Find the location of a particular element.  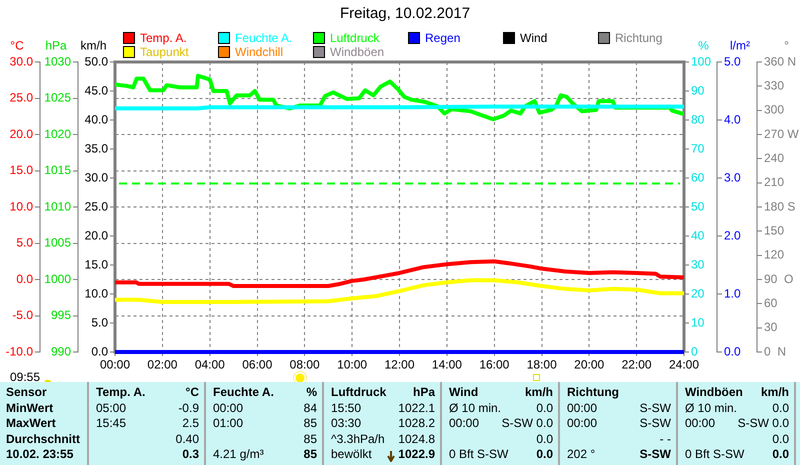

text: 1022.9 is located at coordinates (416, 454).